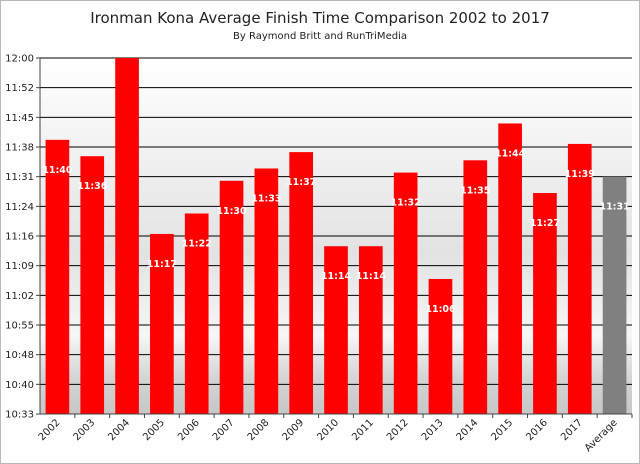 Image resolution: width=640 pixels, height=464 pixels. Describe the element at coordinates (601, 435) in the screenshot. I see `x-tick-label: Average` at that location.